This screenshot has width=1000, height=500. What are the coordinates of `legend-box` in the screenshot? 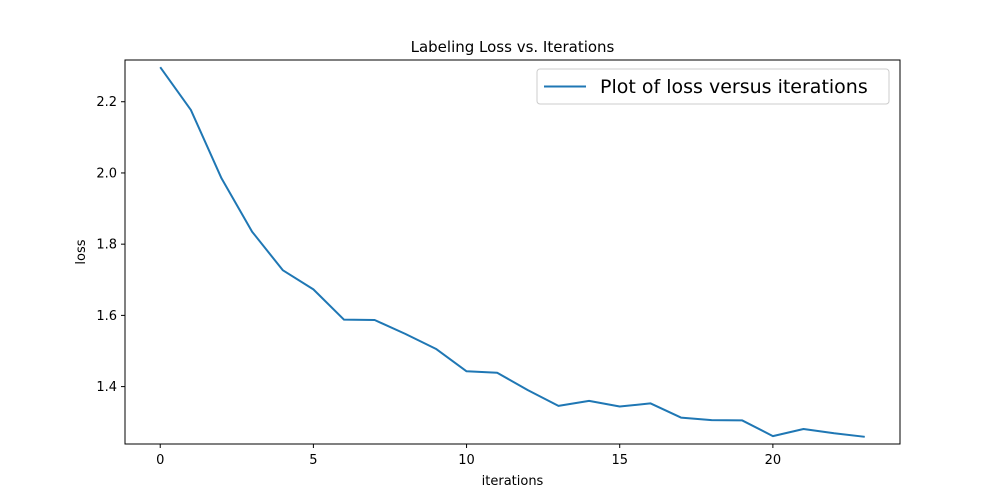 It's located at (713, 86).